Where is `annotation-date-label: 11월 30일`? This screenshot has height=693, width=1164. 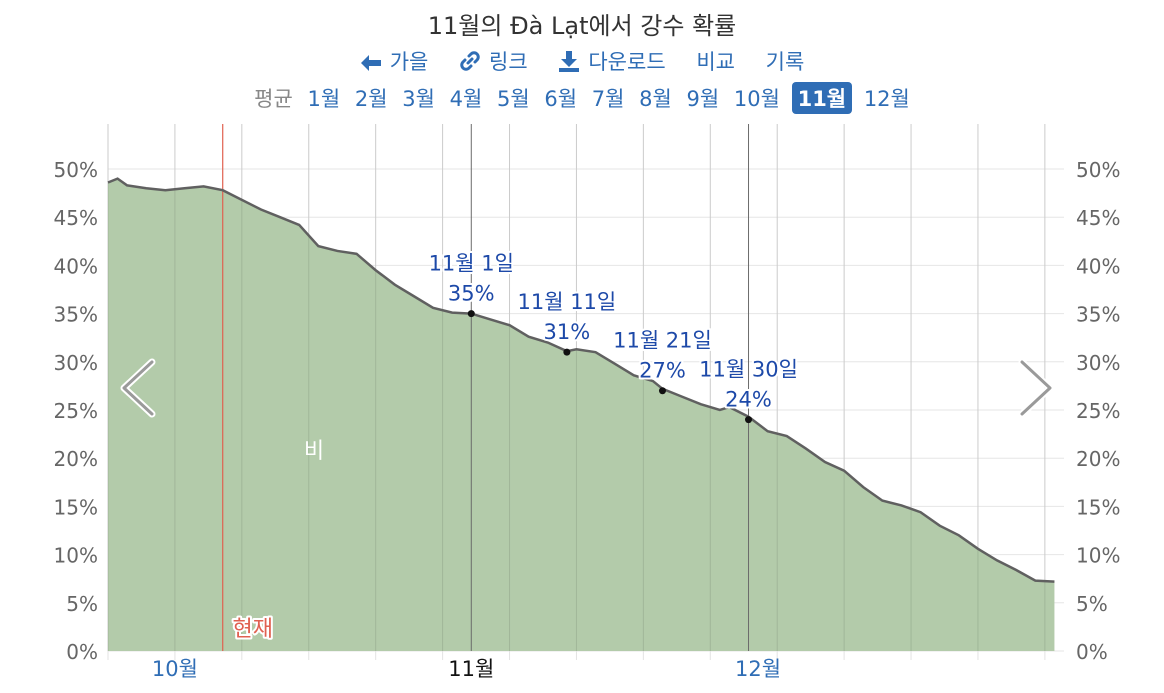
annotation-date-label: 11월 30일 is located at coordinates (748, 370).